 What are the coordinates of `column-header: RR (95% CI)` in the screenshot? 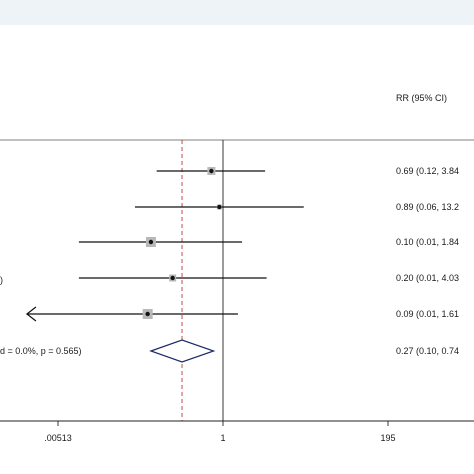 It's located at (421, 98).